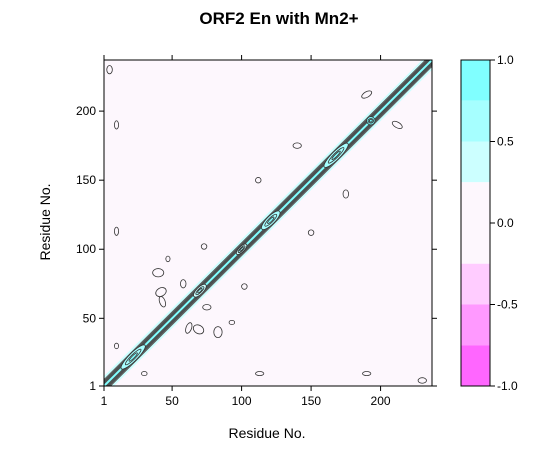 The width and height of the screenshot is (558, 454). Describe the element at coordinates (507, 305) in the screenshot. I see `color-key-label: -0.5` at that location.